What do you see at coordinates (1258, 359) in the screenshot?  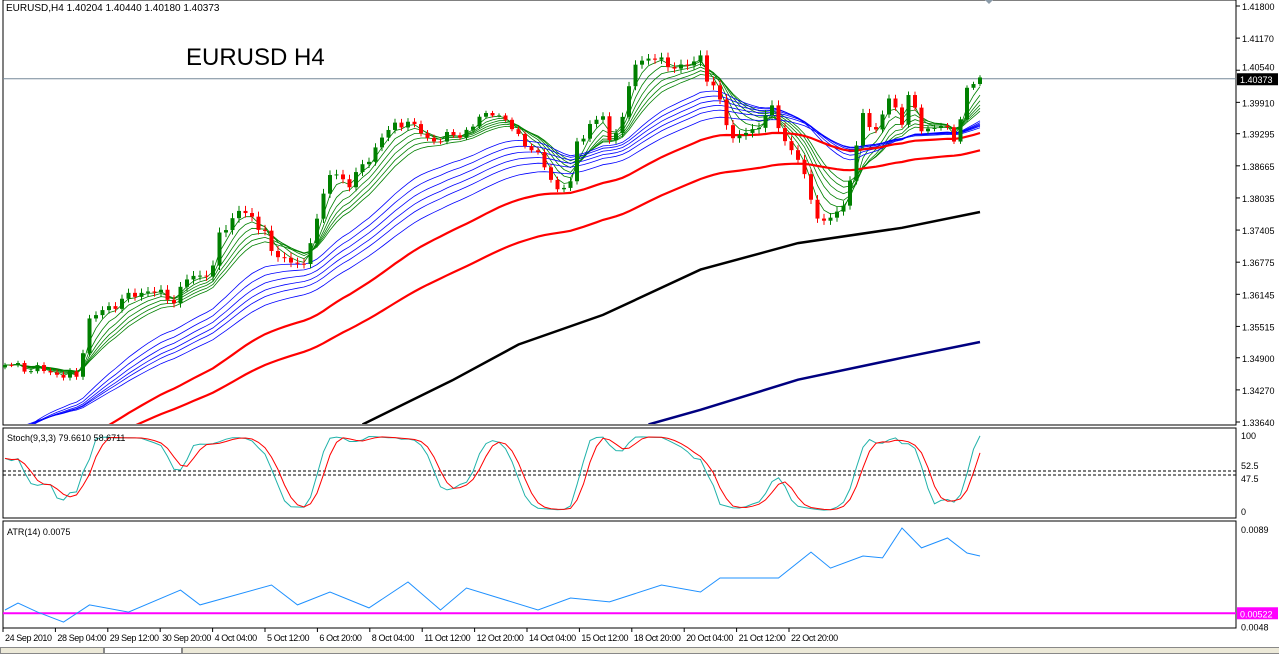 I see `price-tick-label: 1.34900` at bounding box center [1258, 359].